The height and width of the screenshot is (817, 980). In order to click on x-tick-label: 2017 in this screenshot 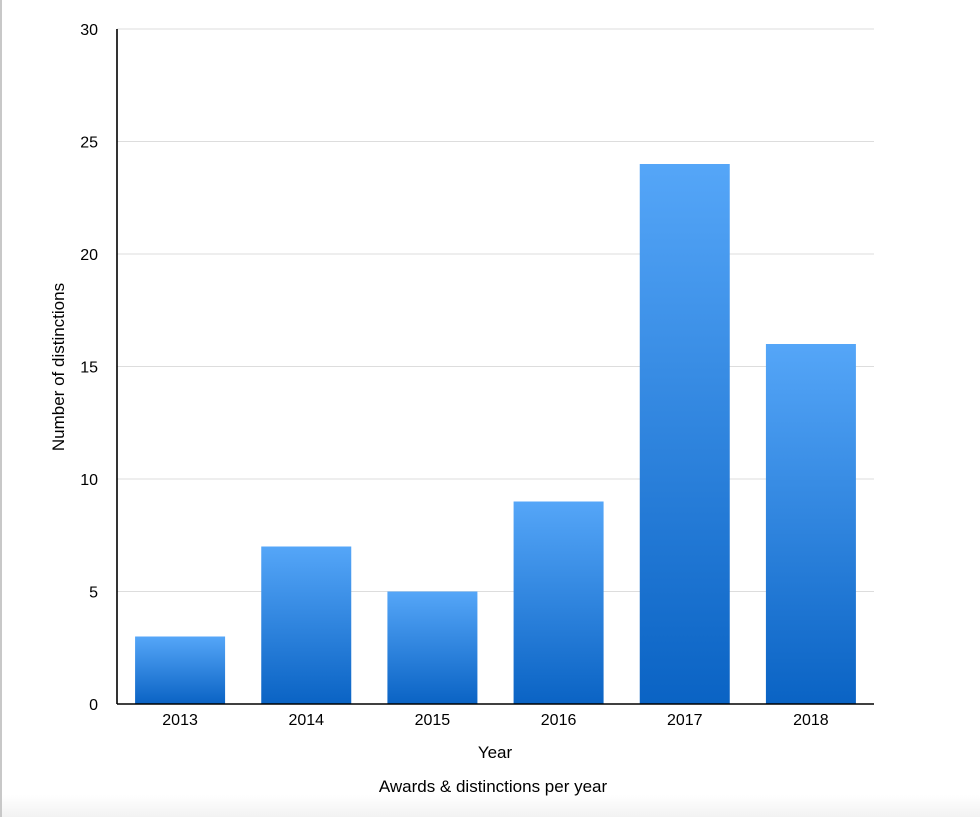, I will do `click(685, 720)`.